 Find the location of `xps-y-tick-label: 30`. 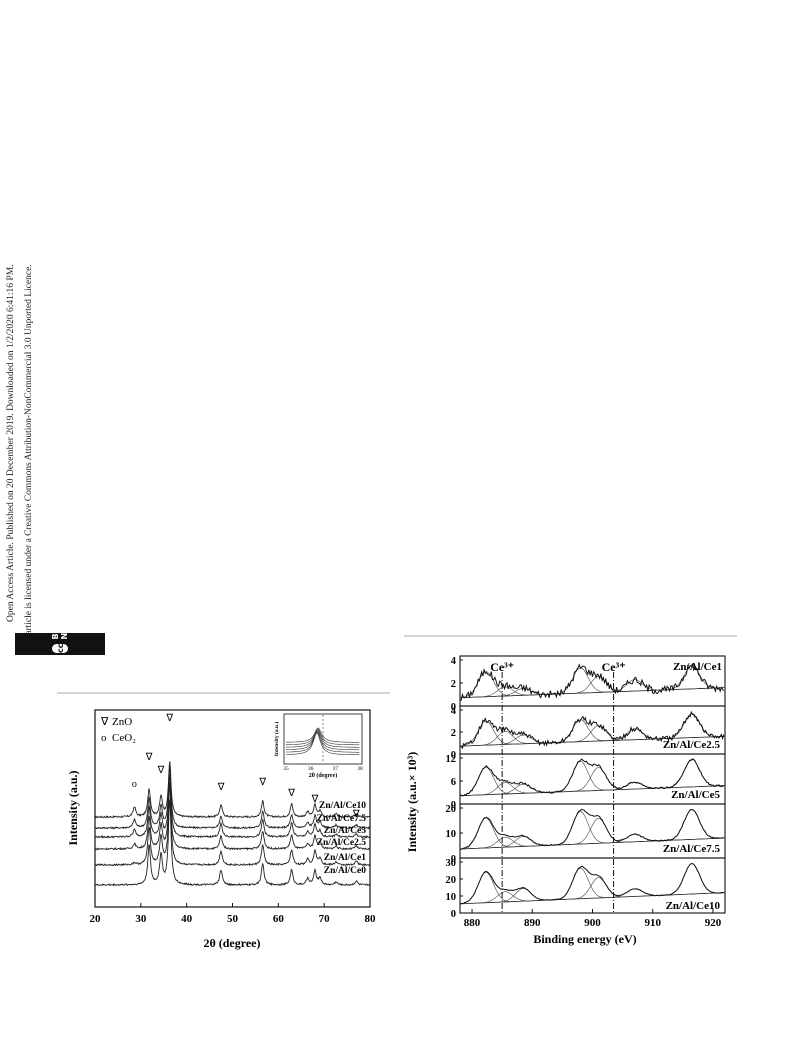

xps-y-tick-label: 30 is located at coordinates (451, 863).